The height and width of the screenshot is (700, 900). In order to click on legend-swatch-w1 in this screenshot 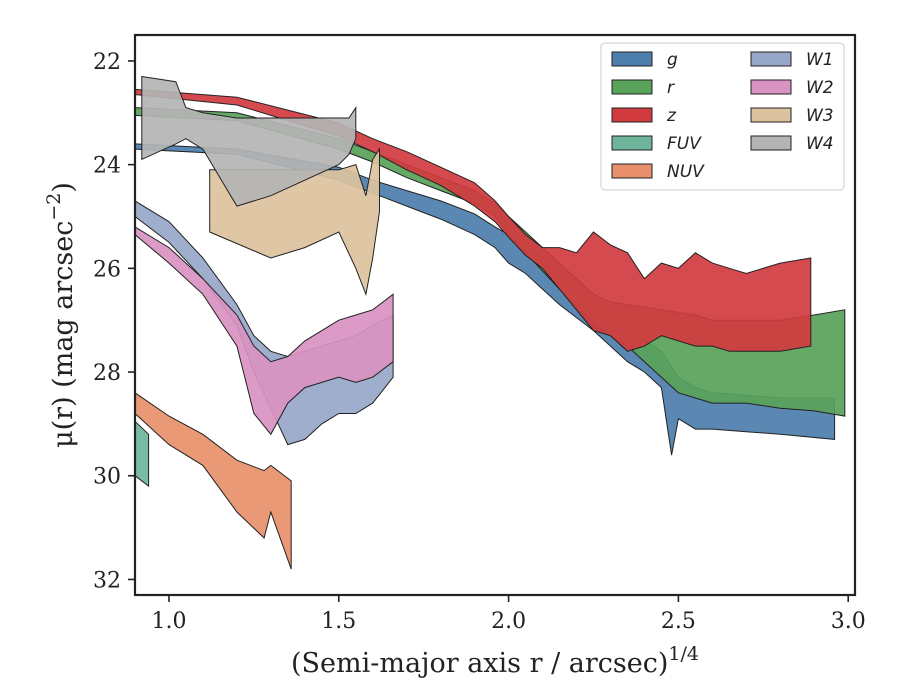, I will do `click(771, 59)`.